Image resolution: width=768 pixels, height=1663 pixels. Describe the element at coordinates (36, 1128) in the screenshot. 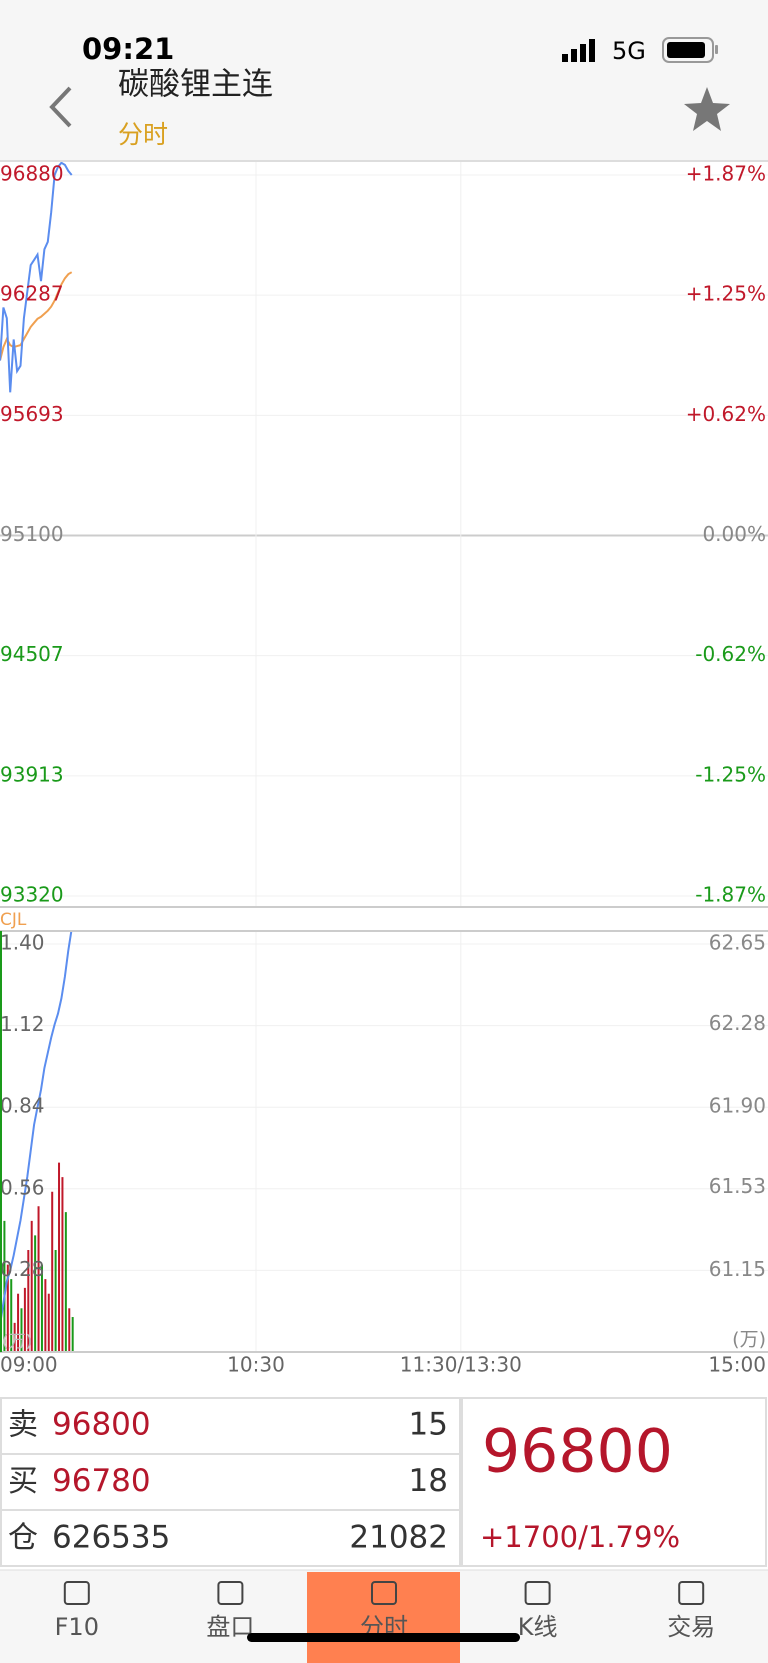

I see `open-interest-line` at that location.